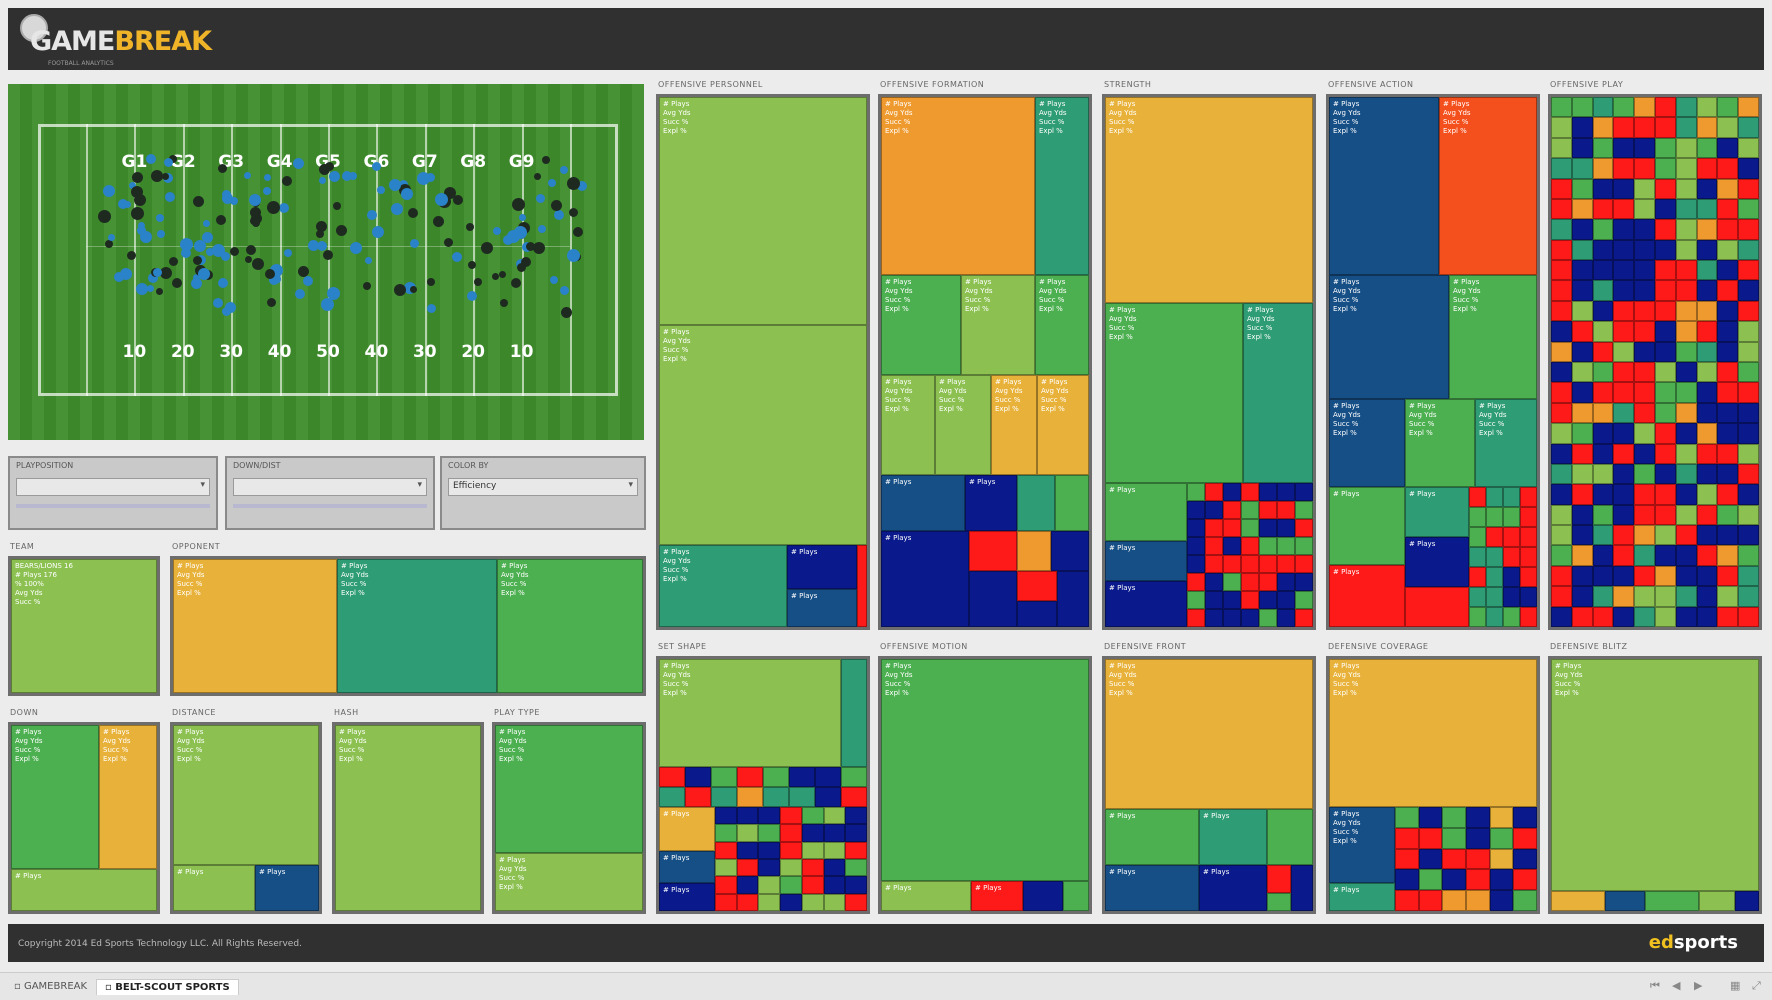  What do you see at coordinates (50, 986) in the screenshot?
I see `tab-gamebreak: ▫ GAMEBREAK` at bounding box center [50, 986].